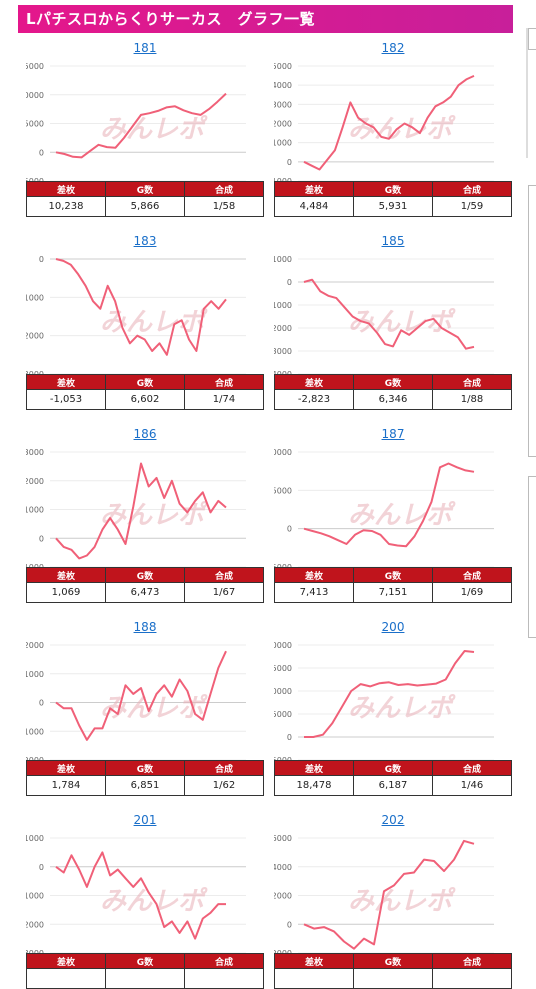 The height and width of the screenshot is (989, 536). What do you see at coordinates (66, 206) in the screenshot?
I see `diff-coins-value: 10,238` at bounding box center [66, 206].